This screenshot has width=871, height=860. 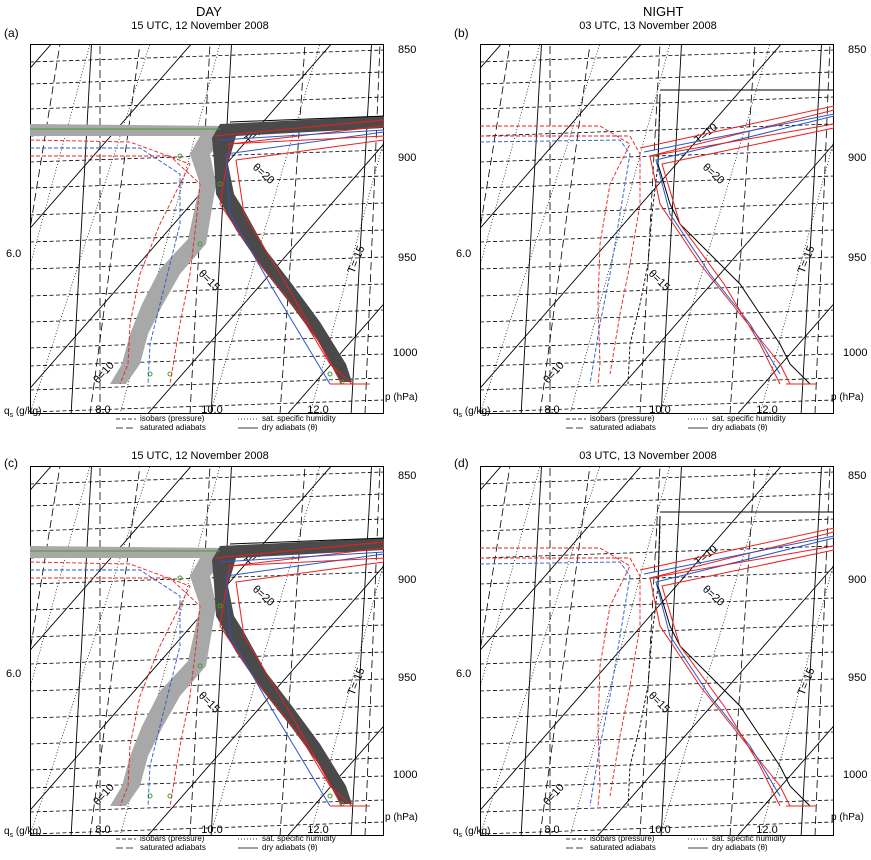 What do you see at coordinates (767, 830) in the screenshot?
I see `x-tick-12: 12.0` at bounding box center [767, 830].